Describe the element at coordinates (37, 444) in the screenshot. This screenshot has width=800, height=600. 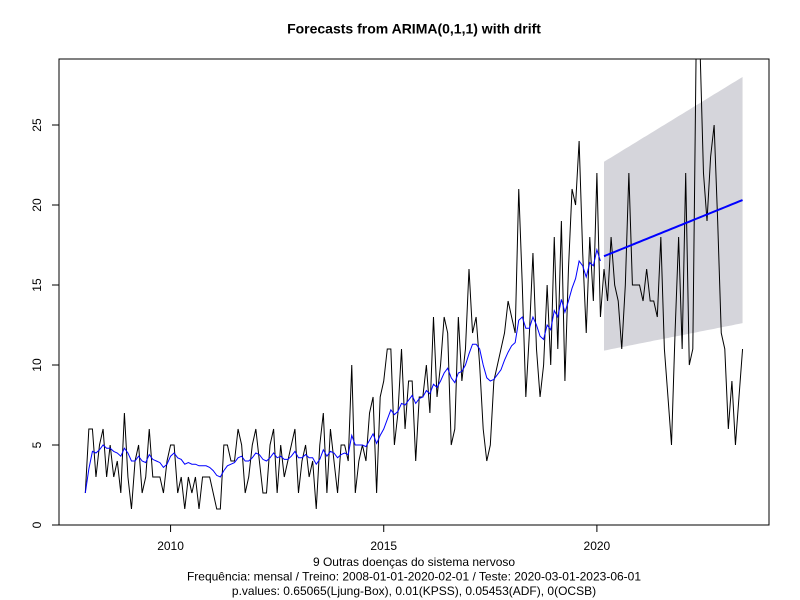
I see `y-tick-label: 5` at that location.